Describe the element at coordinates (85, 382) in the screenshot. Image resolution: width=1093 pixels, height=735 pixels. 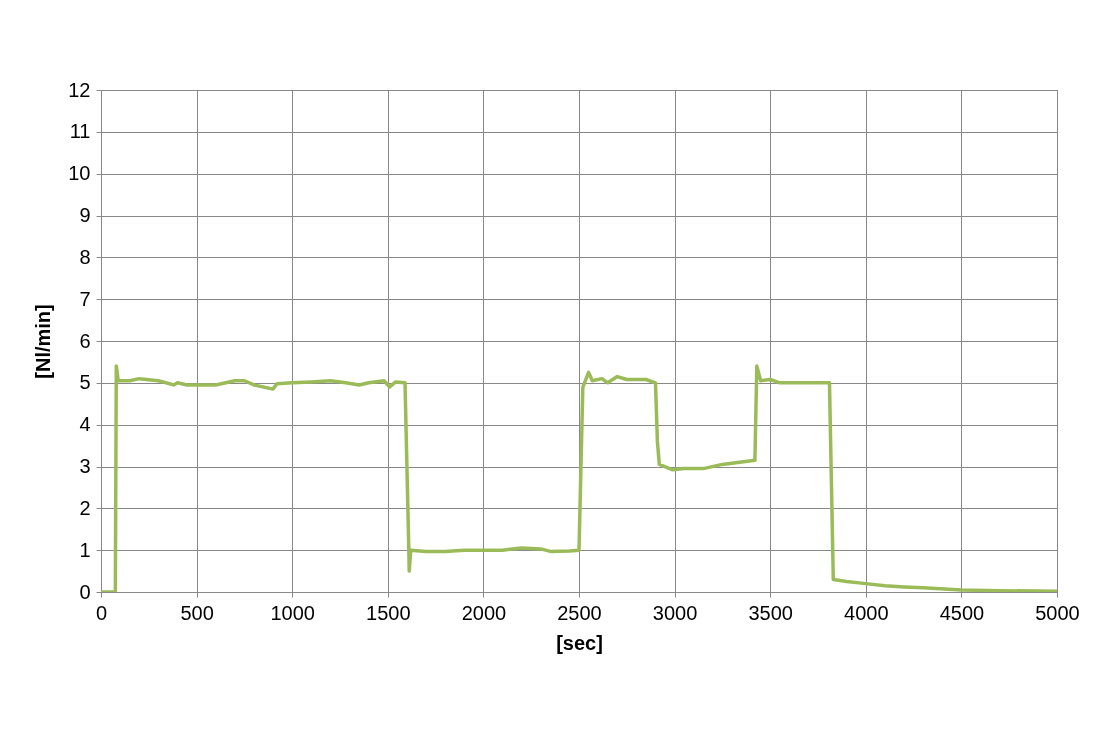
I see `y-tick-label: 5` at that location.